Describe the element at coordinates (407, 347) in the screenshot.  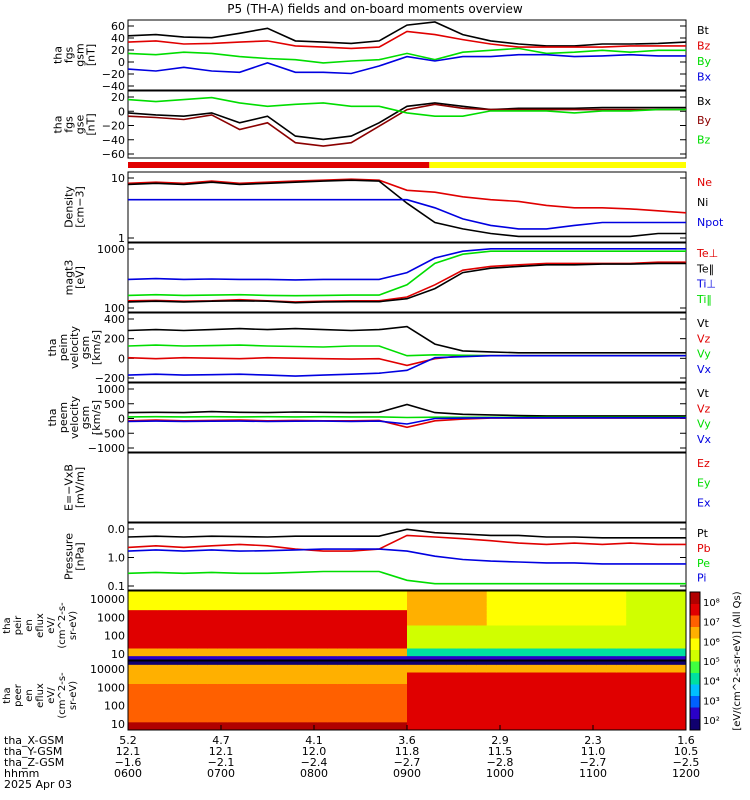
I see `panel-frame` at that location.